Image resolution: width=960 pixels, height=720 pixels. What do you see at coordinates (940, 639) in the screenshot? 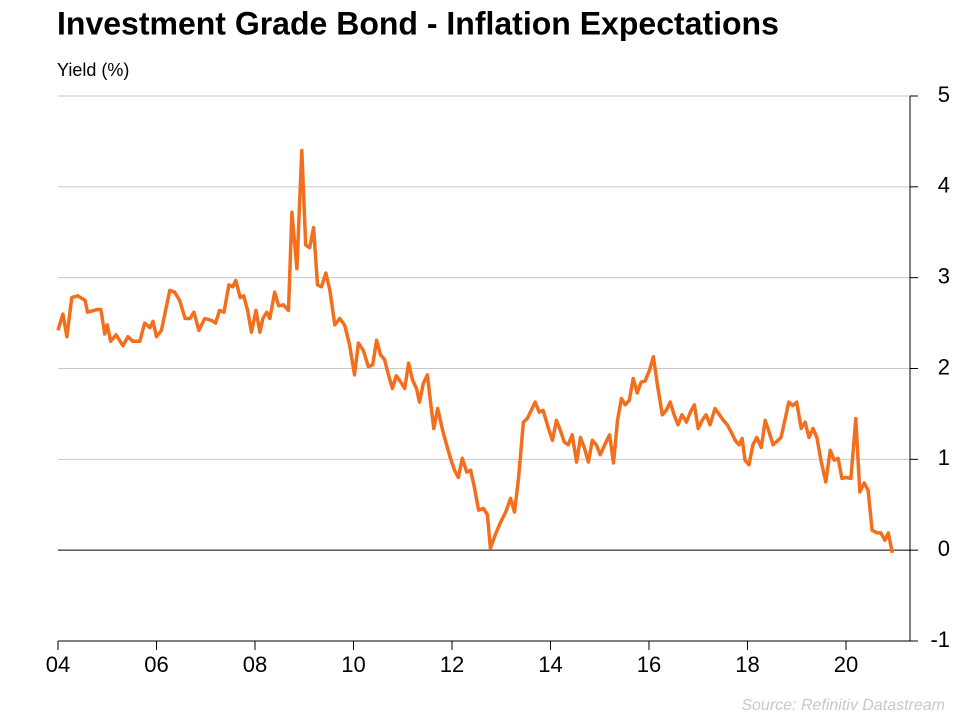
I see `y-tick-label: -1` at bounding box center [940, 639].